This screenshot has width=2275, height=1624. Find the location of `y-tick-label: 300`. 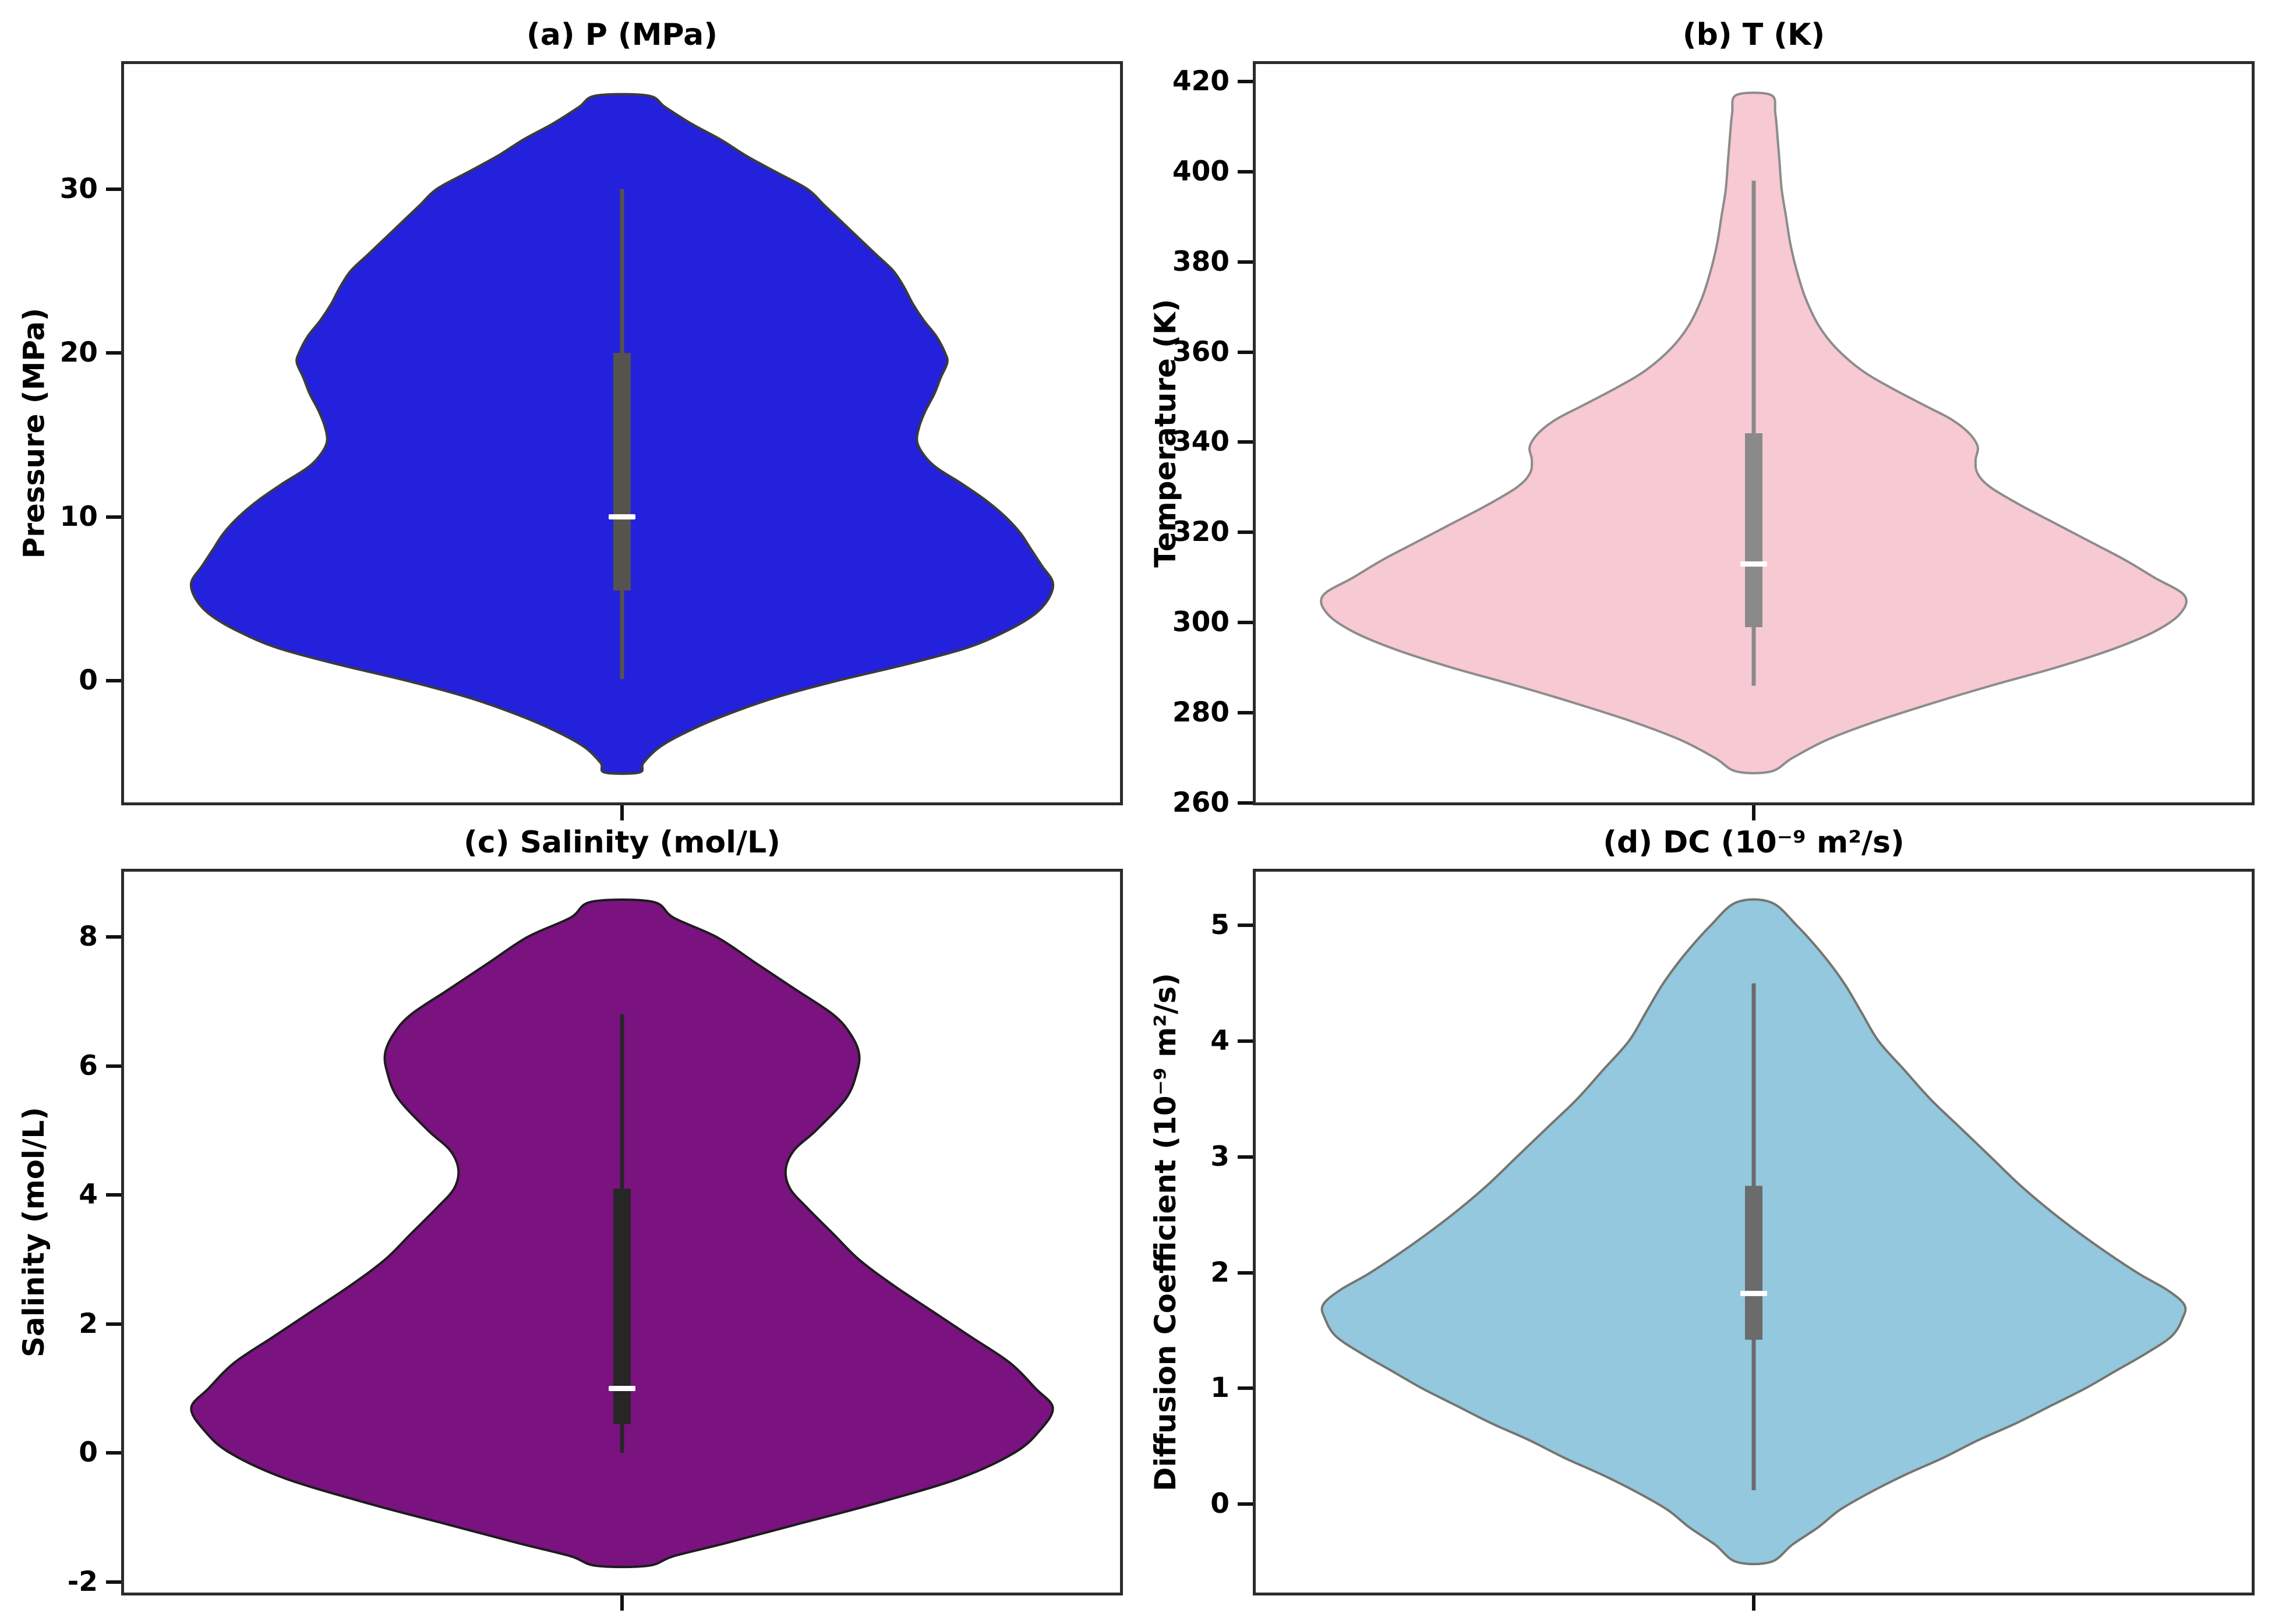

y-tick-label: 300 is located at coordinates (1201, 622).